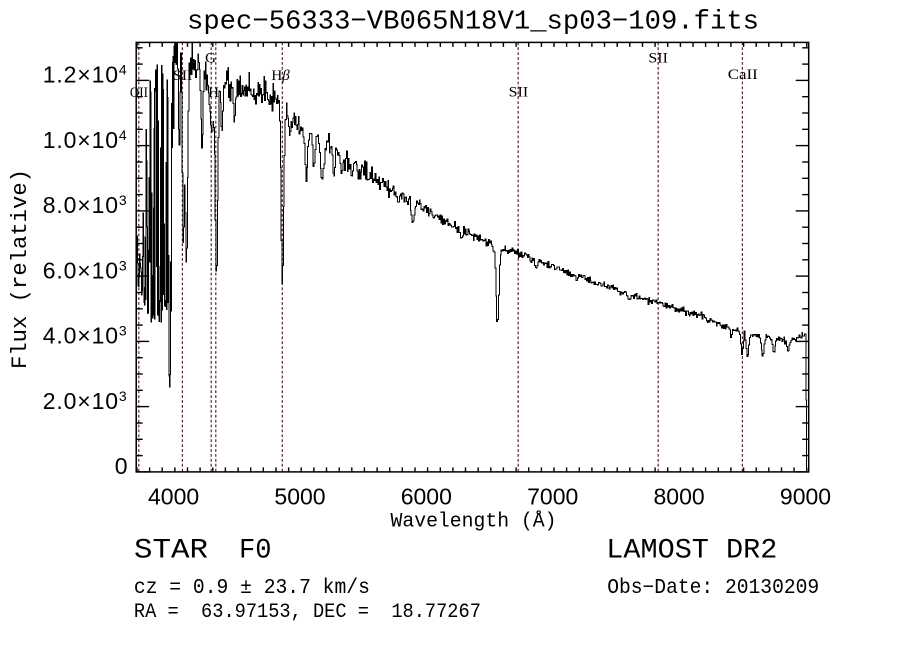  I want to click on svg-text: STAR, so click(171, 551).